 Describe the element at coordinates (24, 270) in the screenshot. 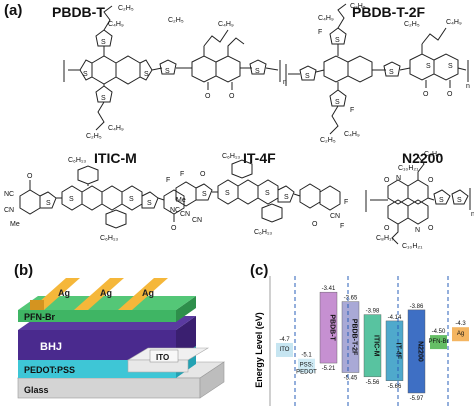

I see `panel-label-b: (b)` at that location.